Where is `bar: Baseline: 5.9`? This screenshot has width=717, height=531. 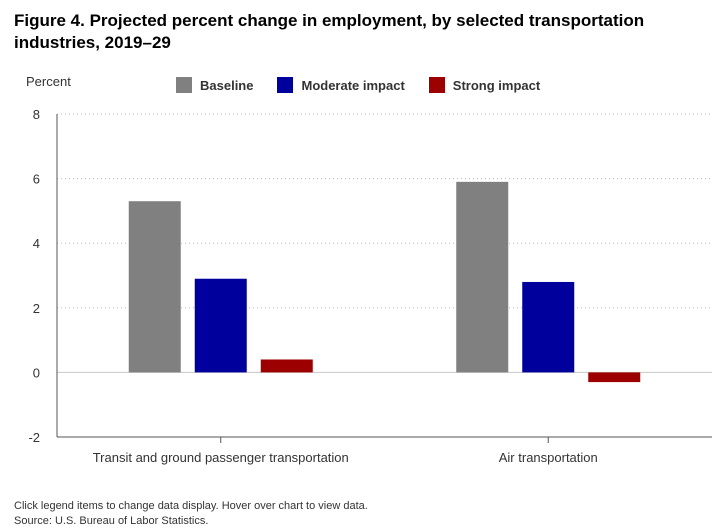 bar: Baseline: 5.9 is located at coordinates (482, 277).